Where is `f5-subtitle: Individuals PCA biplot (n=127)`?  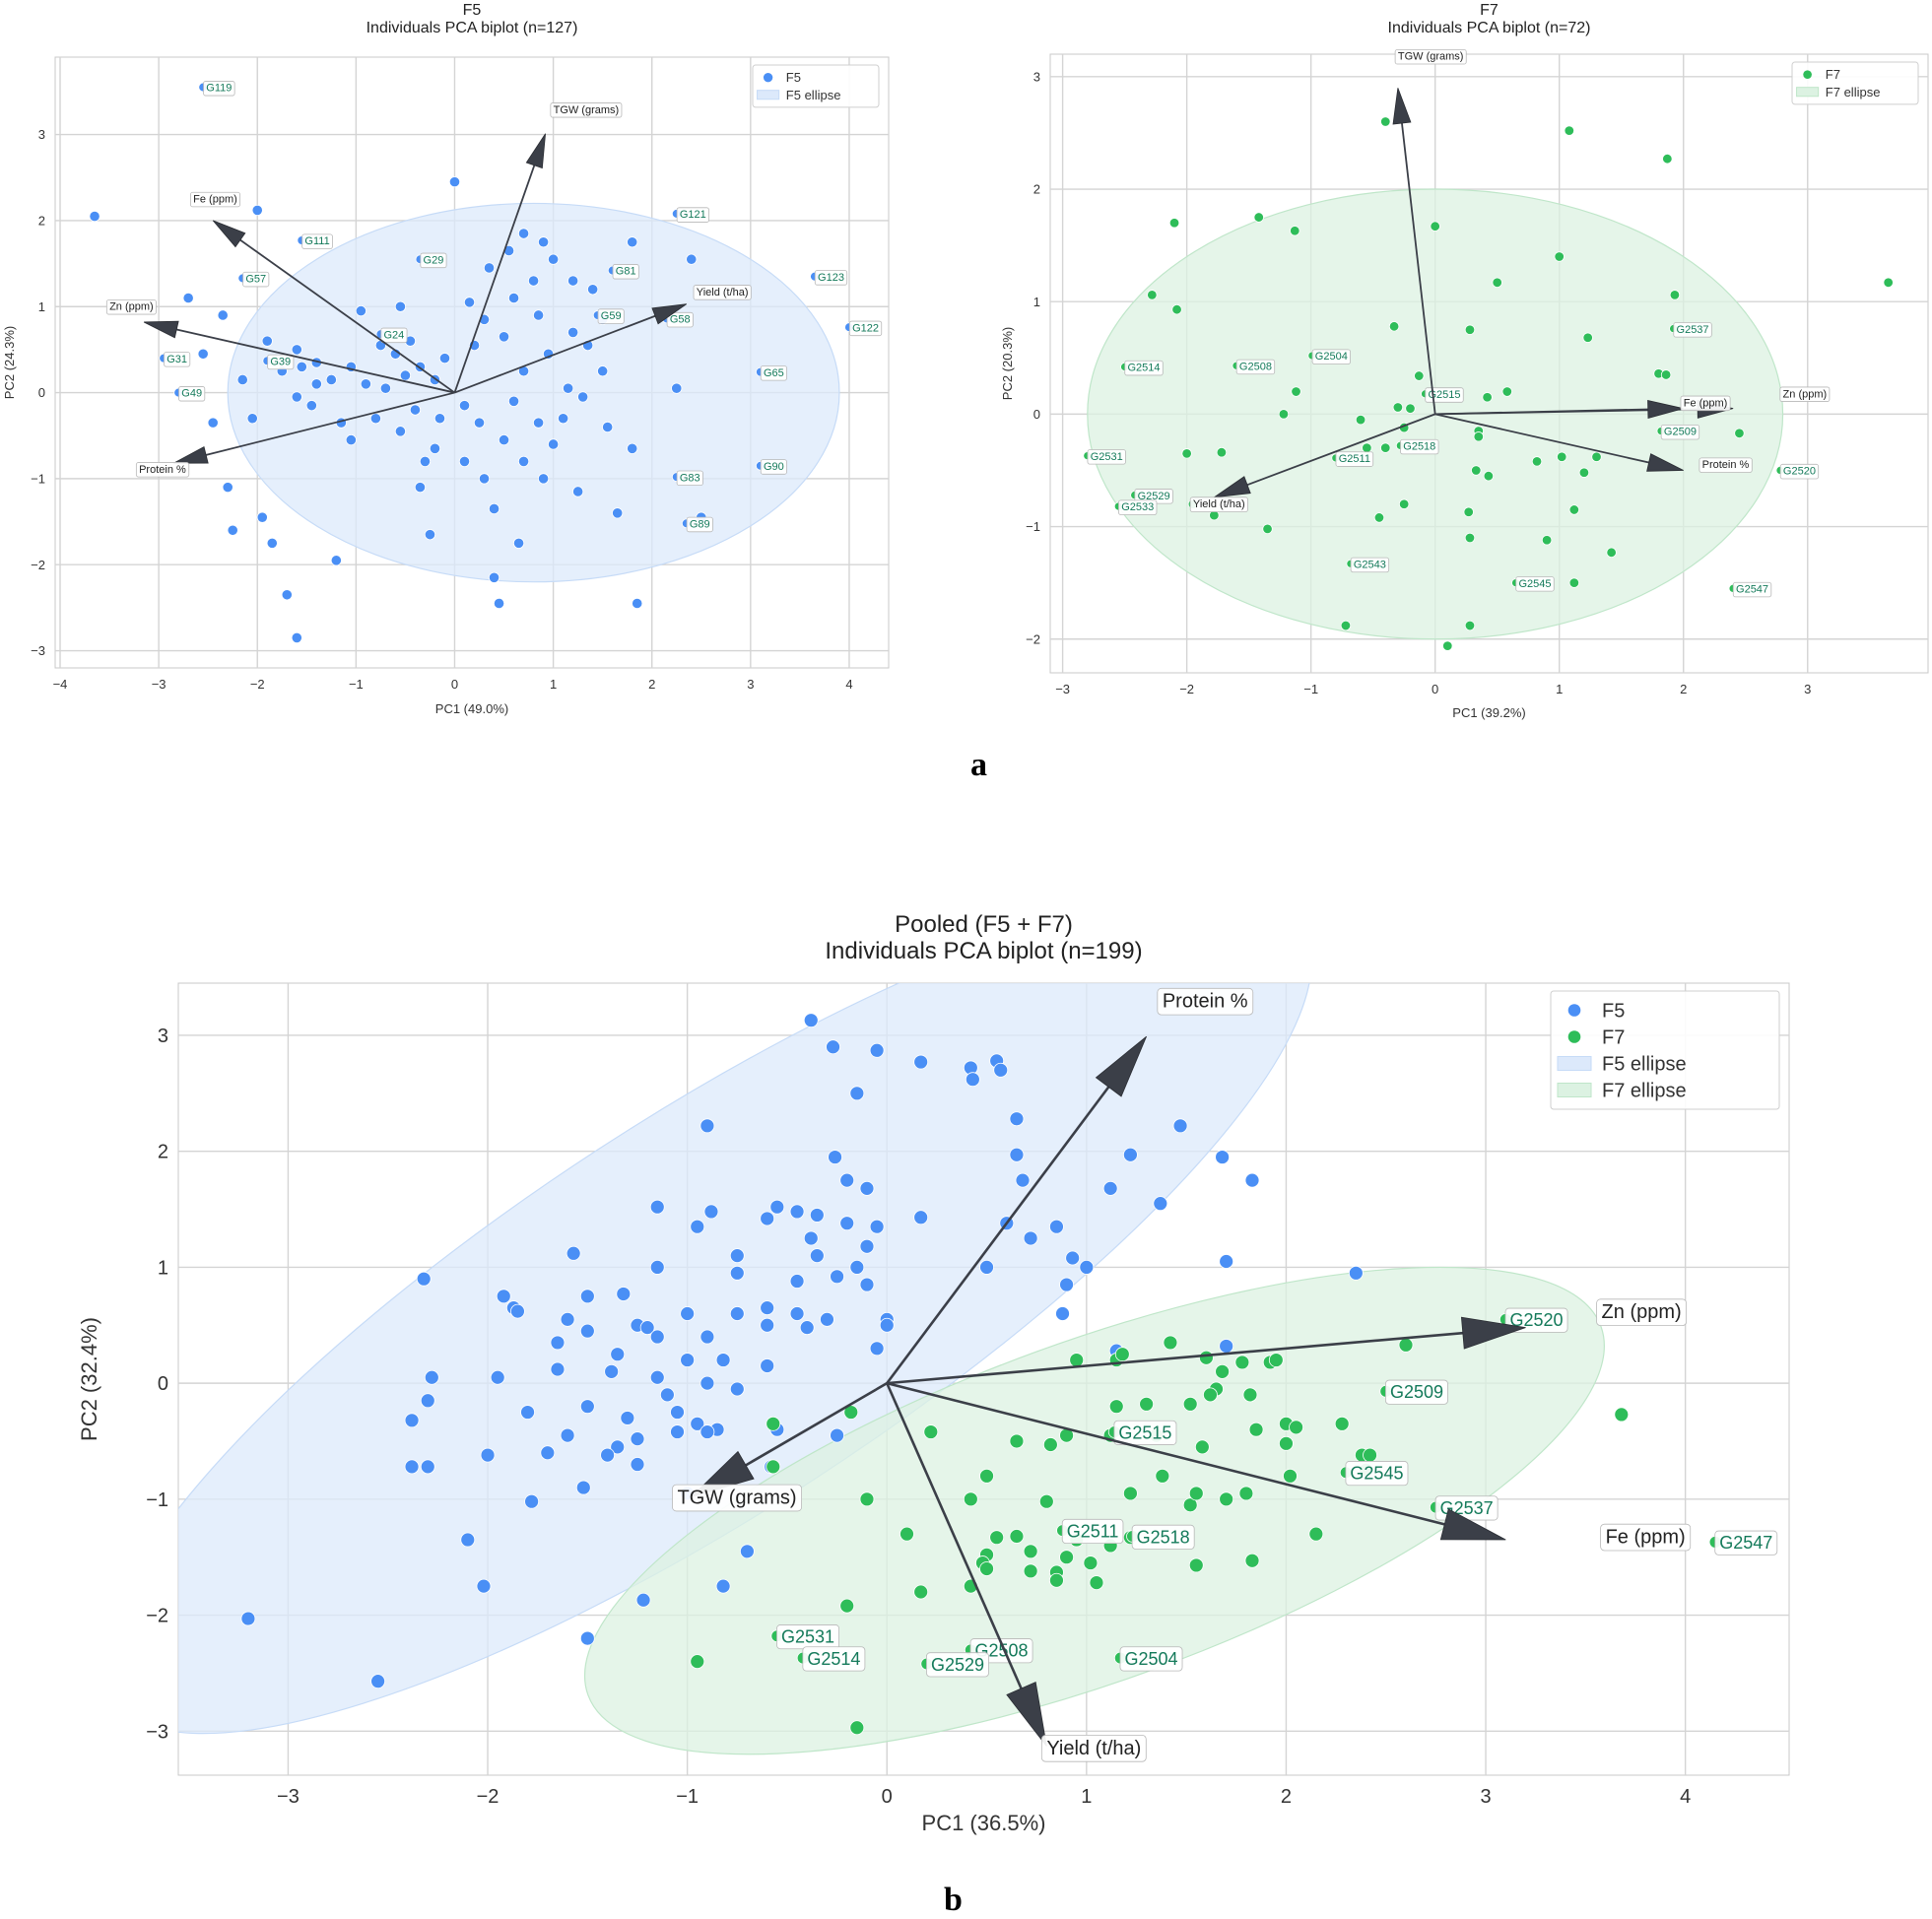 f5-subtitle: Individuals PCA biplot (n=127) is located at coordinates (472, 28).